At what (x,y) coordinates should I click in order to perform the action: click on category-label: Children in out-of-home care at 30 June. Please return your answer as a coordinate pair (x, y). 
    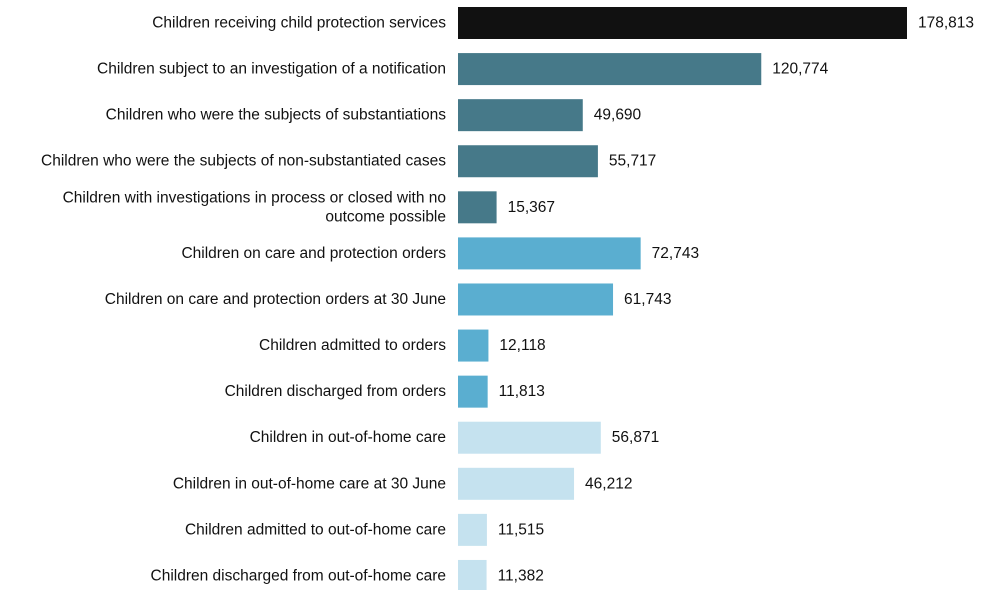
    Looking at the image, I should click on (309, 483).